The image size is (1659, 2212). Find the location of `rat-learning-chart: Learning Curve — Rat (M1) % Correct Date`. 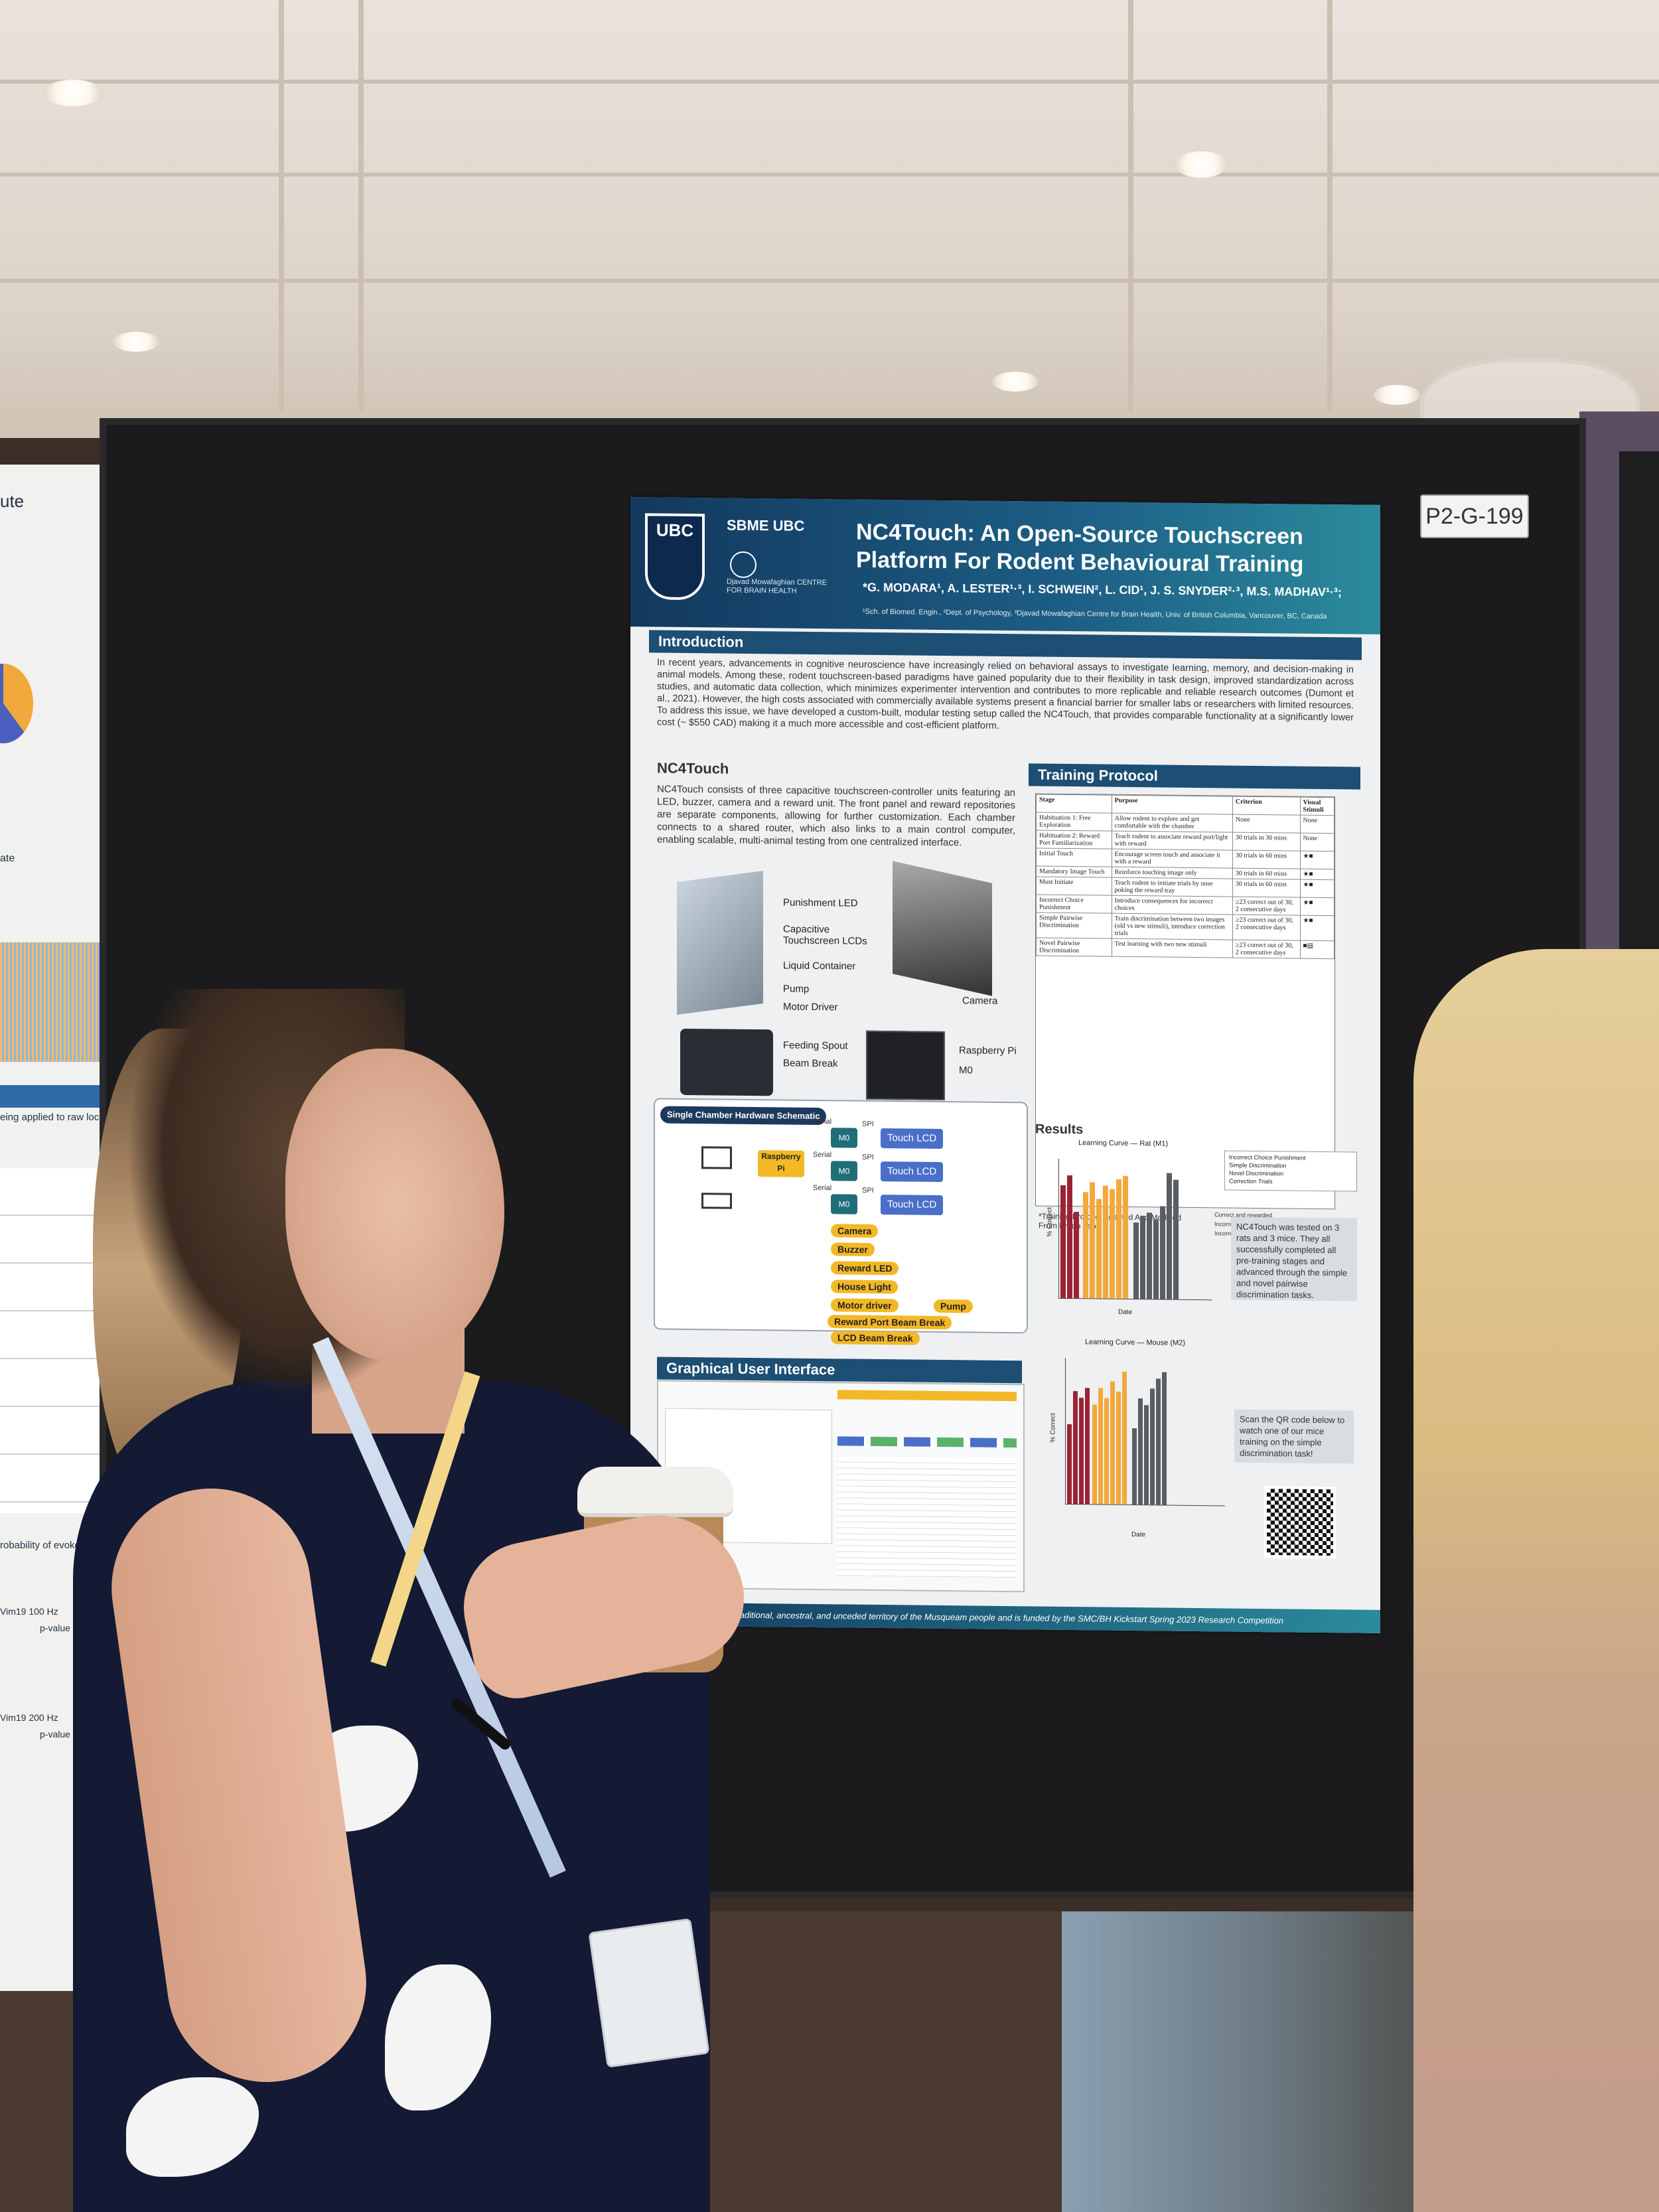

rat-learning-chart: Learning Curve — Rat (M1) % Correct Date is located at coordinates (1128, 1233).